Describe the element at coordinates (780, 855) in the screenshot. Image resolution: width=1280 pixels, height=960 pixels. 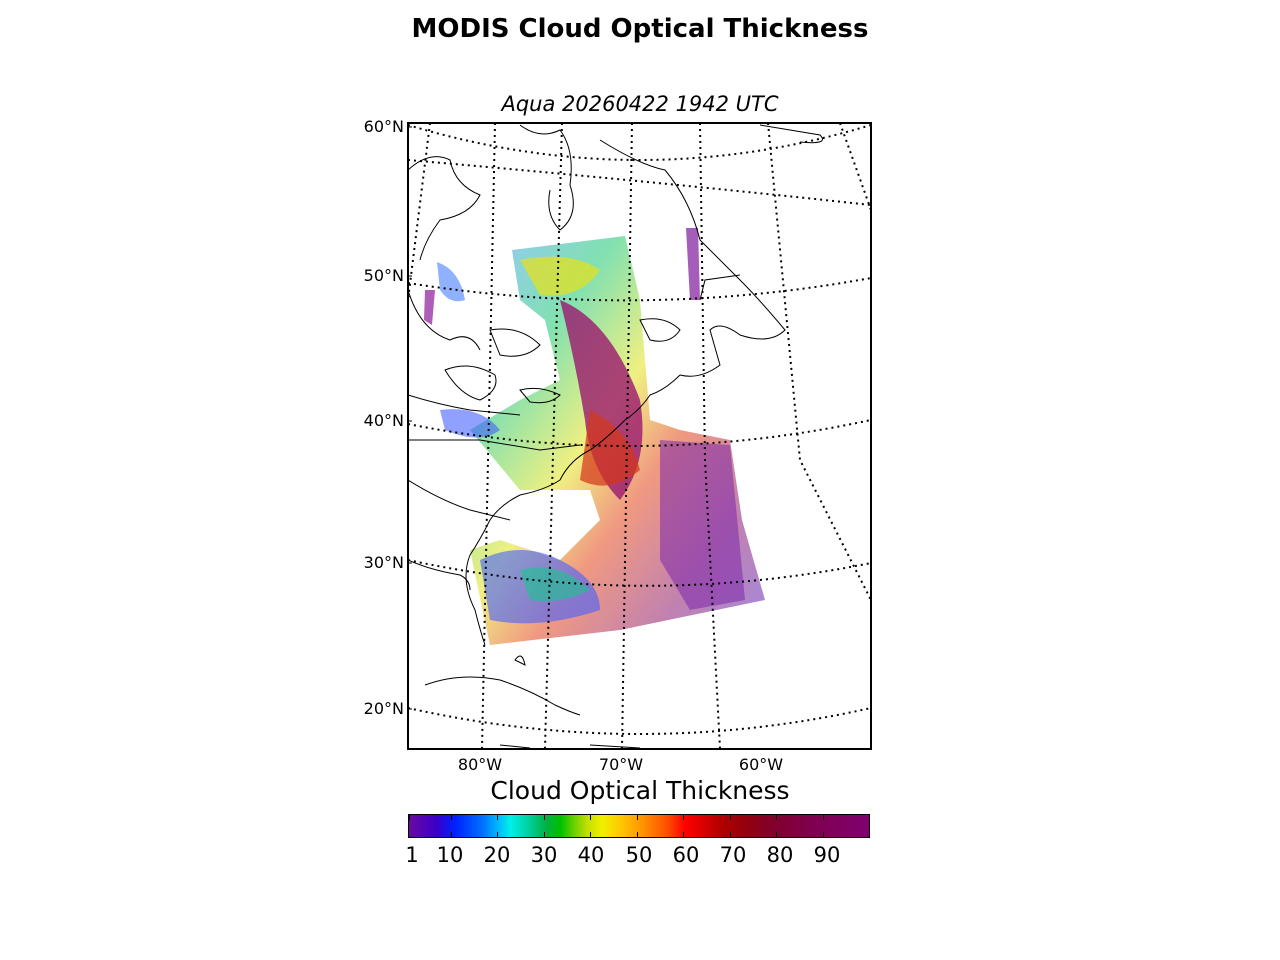
I see `colorbar-label: 80` at that location.